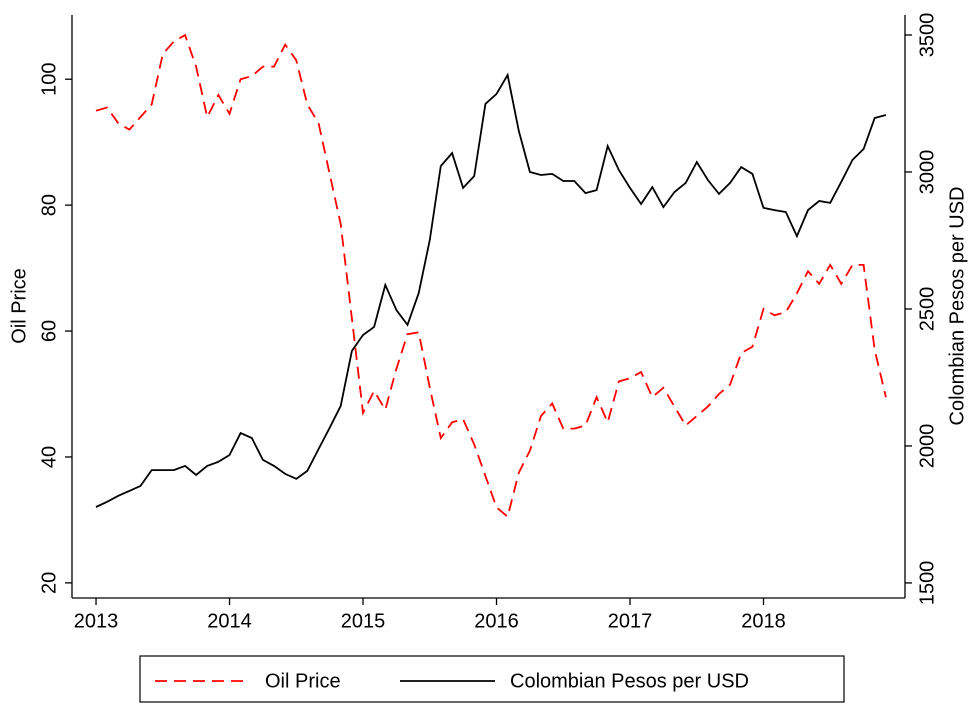  Describe the element at coordinates (49, 331) in the screenshot. I see `y-tick-label: 60` at that location.